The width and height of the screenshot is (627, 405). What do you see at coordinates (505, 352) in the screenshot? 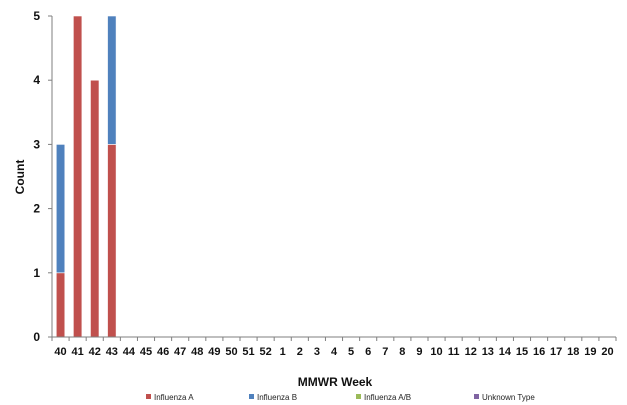
I see `x-tick-label: 14` at bounding box center [505, 352].